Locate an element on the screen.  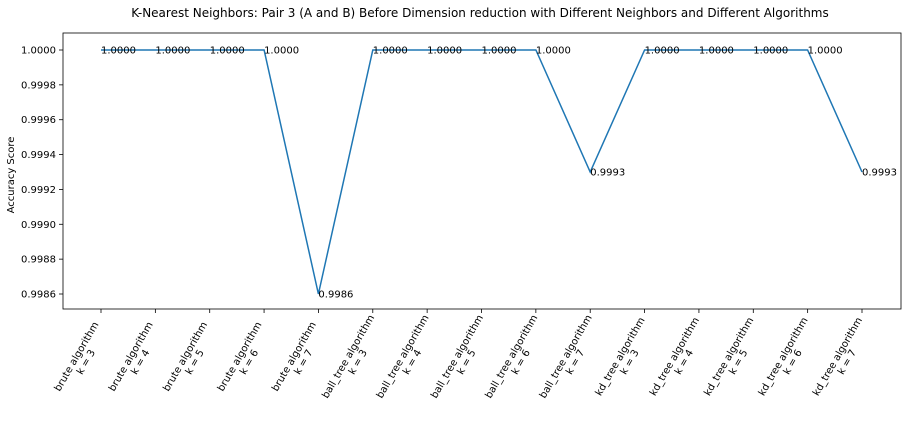
x-tick-label: kd_tree algorithmk = 4 is located at coordinates (679, 360).